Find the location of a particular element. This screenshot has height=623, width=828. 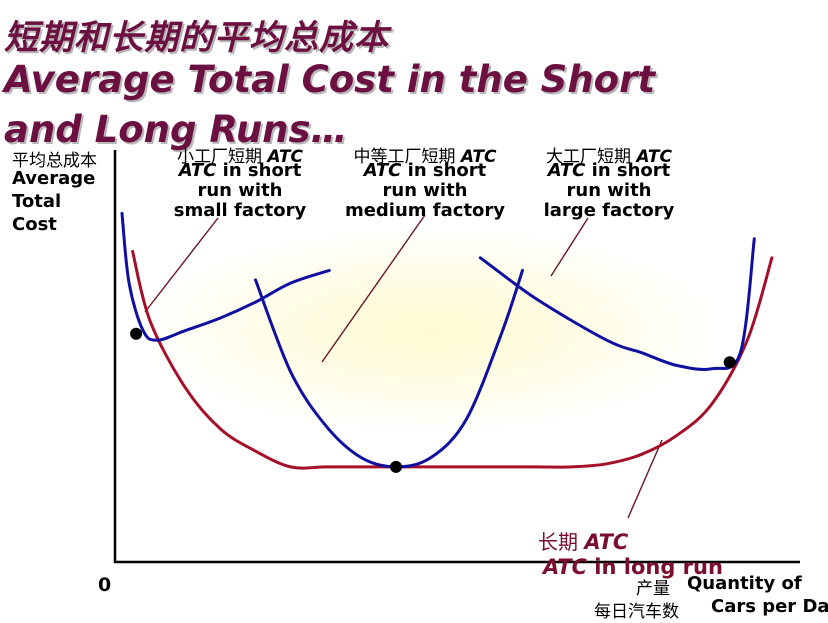

y-axis-label-en-2: Total is located at coordinates (37, 201).